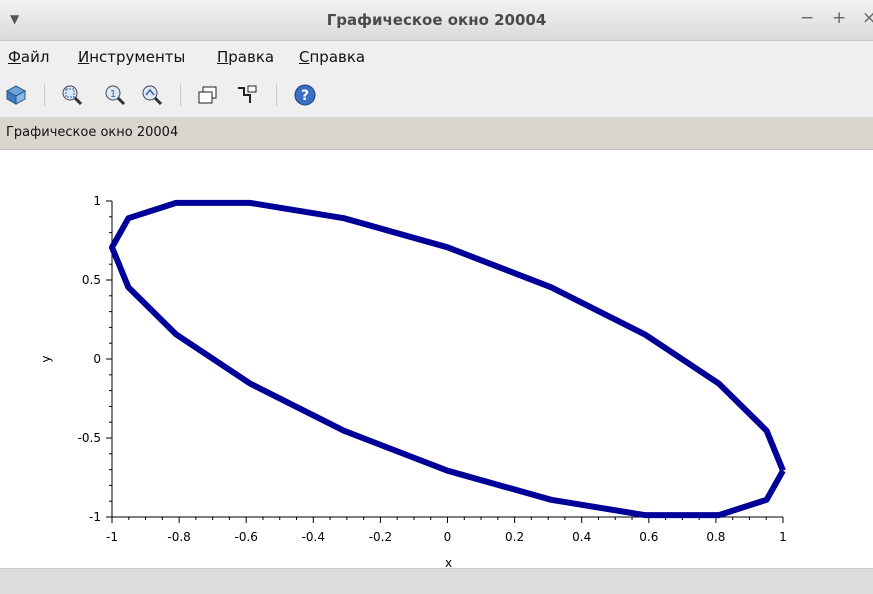 The width and height of the screenshot is (873, 594). Describe the element at coordinates (112, 537) in the screenshot. I see `x-tick-label: -1` at that location.